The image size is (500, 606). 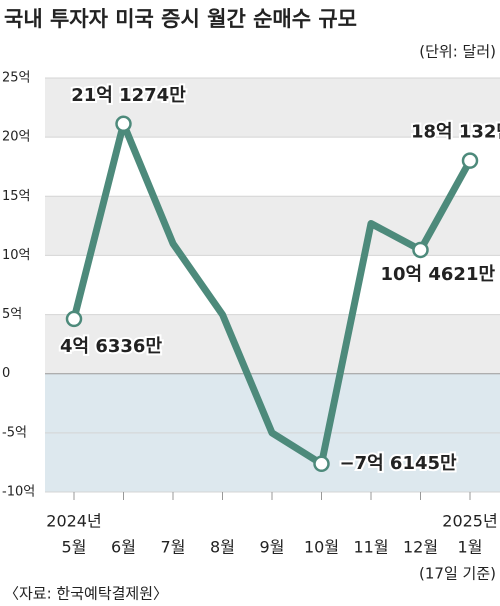 I want to click on note: (17일 기준), so click(x=457, y=574).